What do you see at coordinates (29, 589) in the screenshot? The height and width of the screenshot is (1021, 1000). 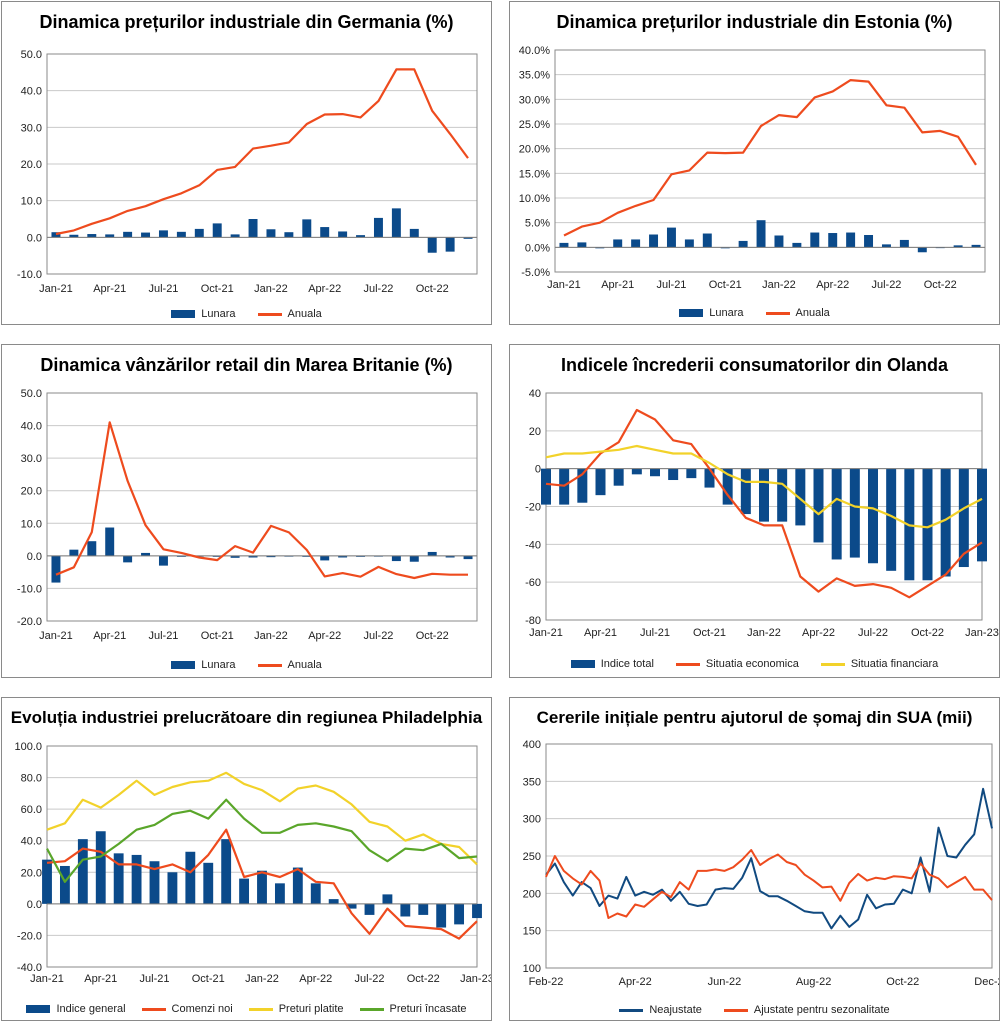 I see `y-tick-label: -10.0` at bounding box center [29, 589].